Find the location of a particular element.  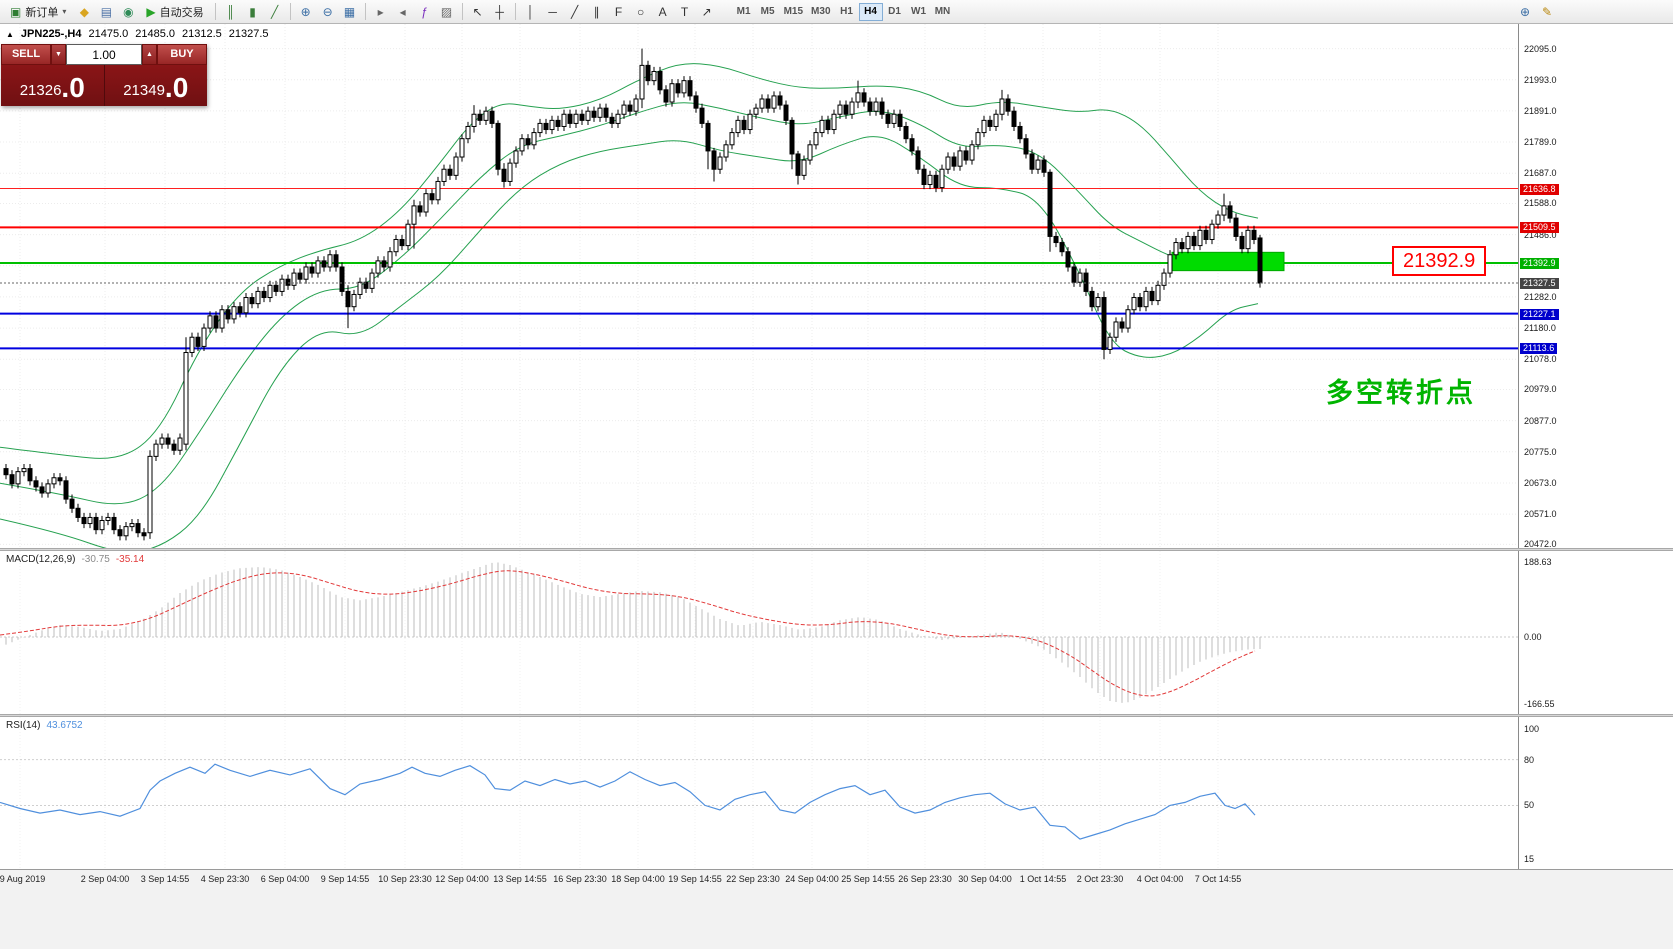

toolbar-button-horizontal-line: ─ is located at coordinates (553, 12).